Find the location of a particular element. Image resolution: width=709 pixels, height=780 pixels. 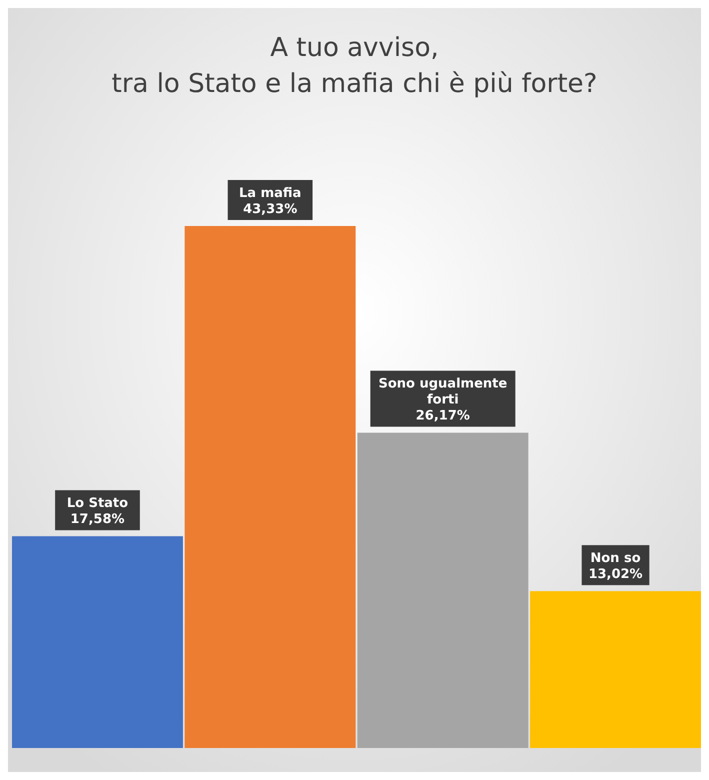

x-tick-label: La mafia is located at coordinates (270, 193).